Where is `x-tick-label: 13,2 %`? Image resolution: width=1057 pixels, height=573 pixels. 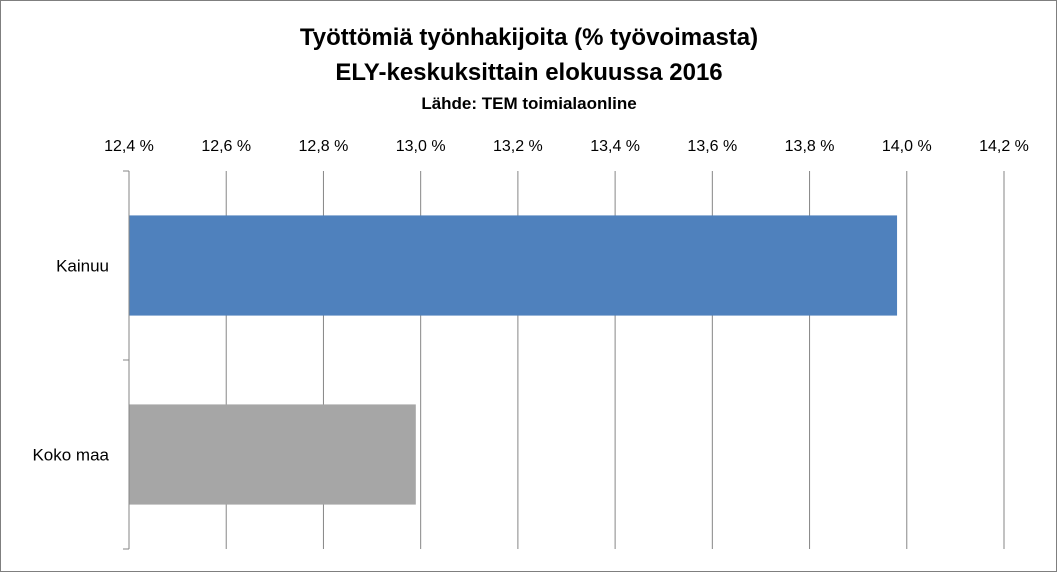 x-tick-label: 13,2 % is located at coordinates (518, 146).